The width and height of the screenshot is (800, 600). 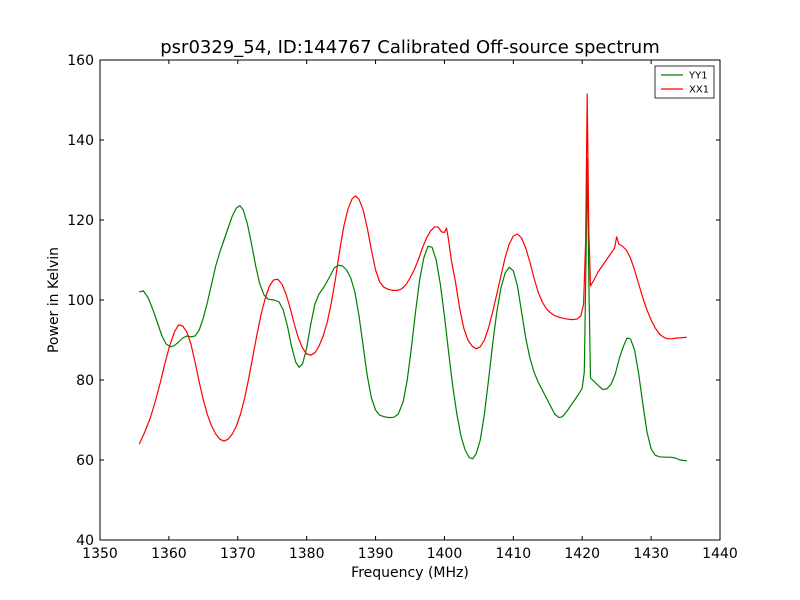 I want to click on y-tick-label: 120, so click(x=80, y=221).